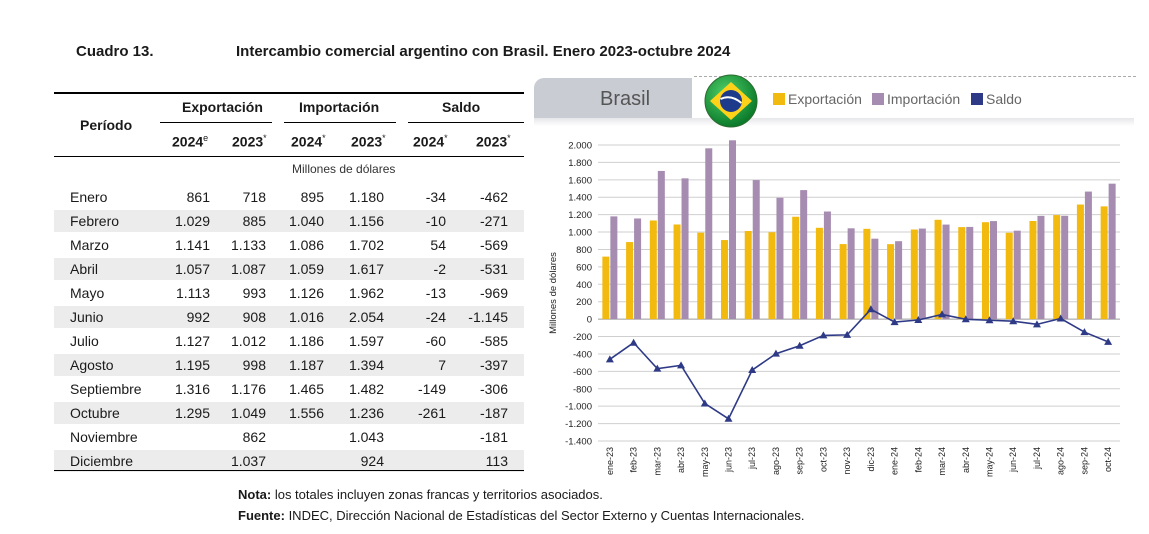 The height and width of the screenshot is (534, 1149). I want to click on subheader-saldo-2023: 2023*, so click(493, 141).